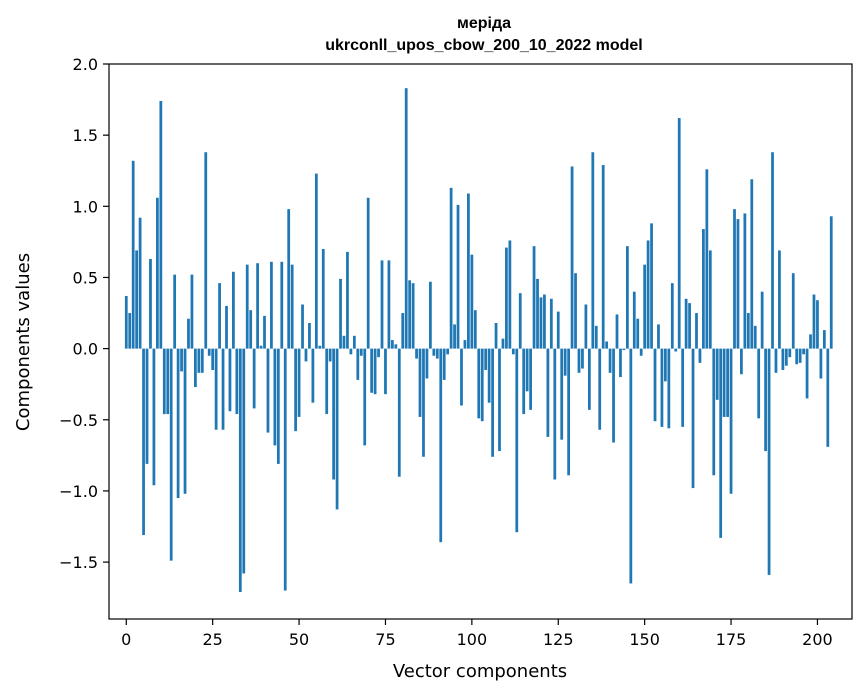  I want to click on x-tick-label: 200, so click(817, 639).